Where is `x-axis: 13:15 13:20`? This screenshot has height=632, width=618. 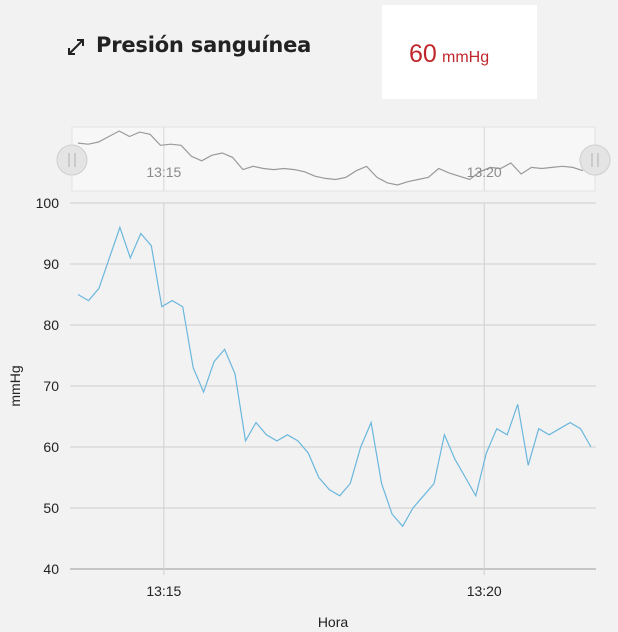
x-axis: 13:15 13:20 is located at coordinates (324, 591).